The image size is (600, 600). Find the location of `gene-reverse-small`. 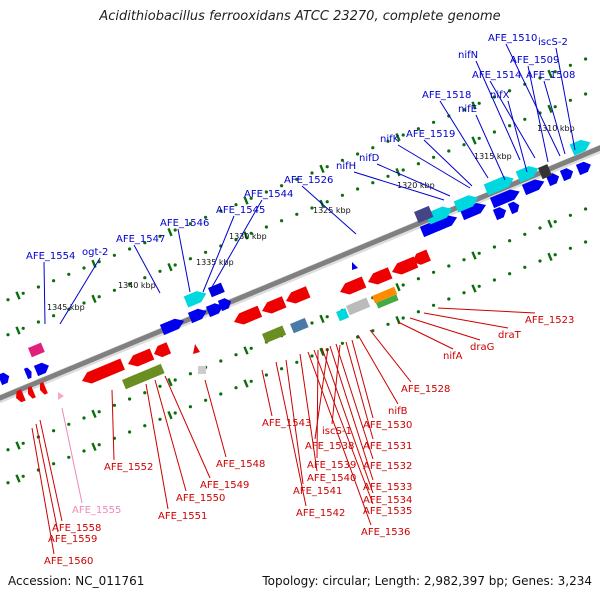

gene-reverse-small is located at coordinates (196, 349).